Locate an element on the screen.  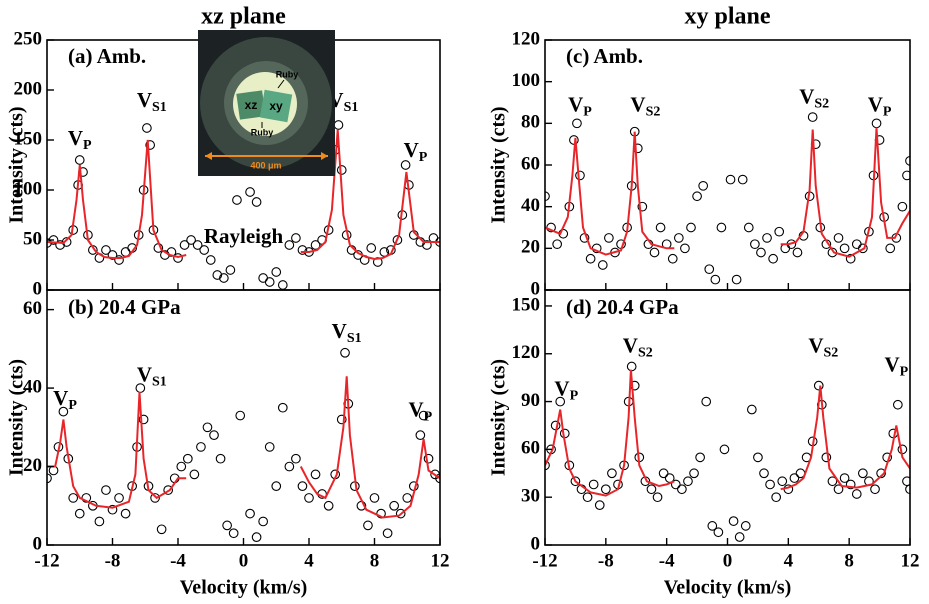
y-tick-label: 150 is located at coordinates (526, 304).